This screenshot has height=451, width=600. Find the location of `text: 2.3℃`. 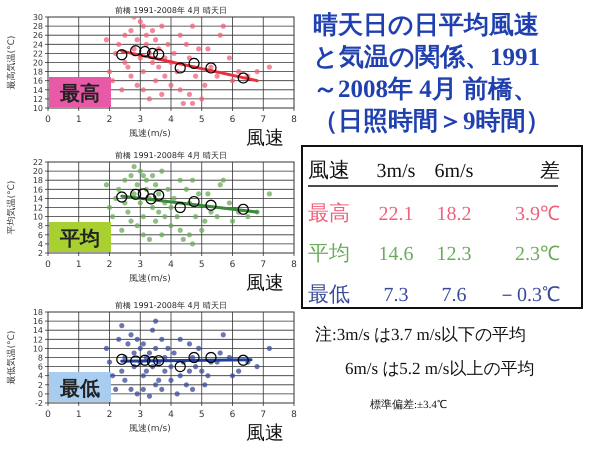

text: 2.3℃ is located at coordinates (537, 254).